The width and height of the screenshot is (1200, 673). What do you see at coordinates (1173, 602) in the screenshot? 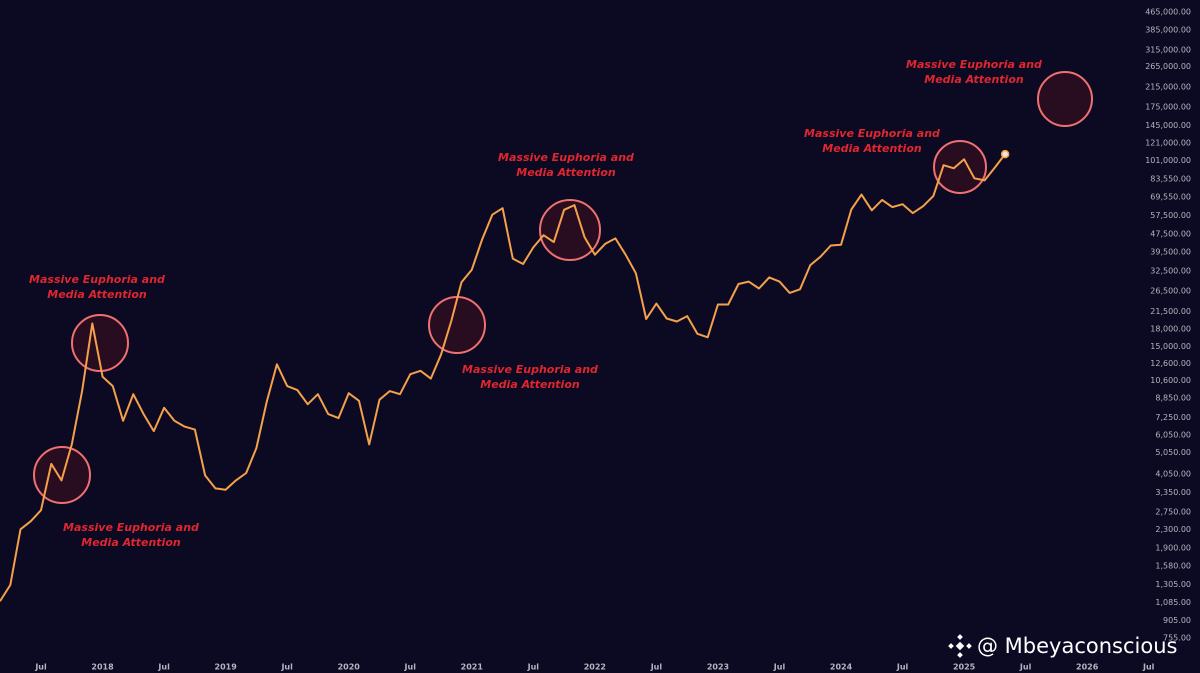
I see `y-tick-label: 1,085.00` at bounding box center [1173, 602].